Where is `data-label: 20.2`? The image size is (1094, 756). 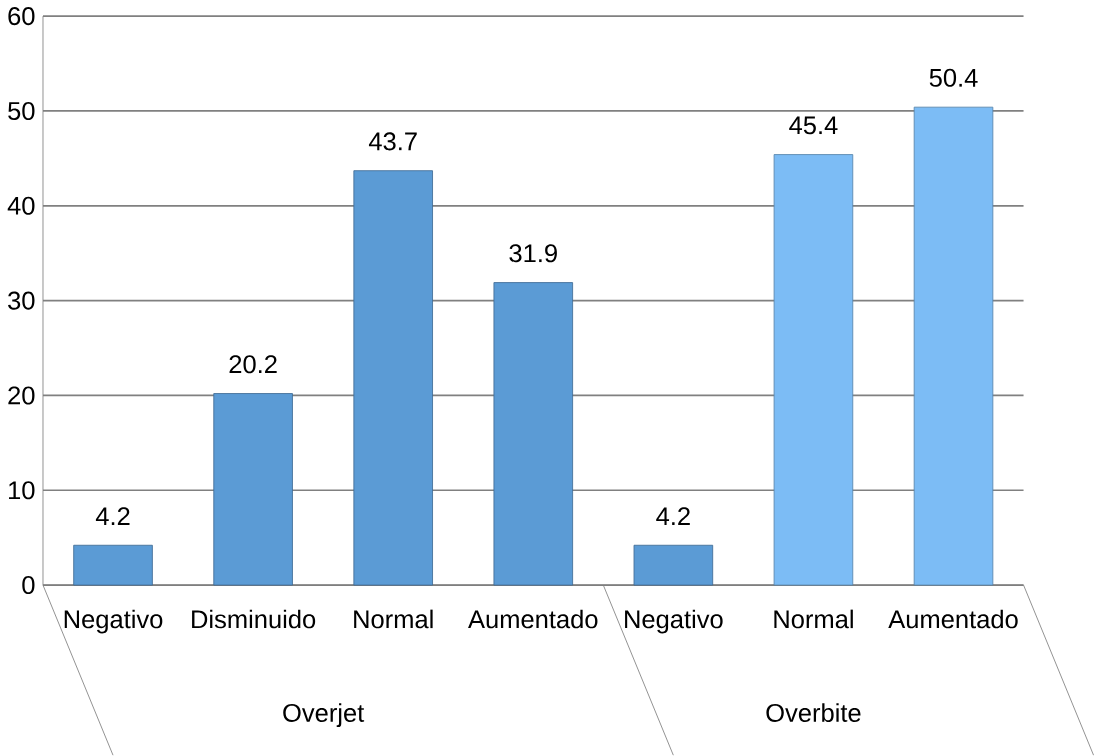 data-label: 20.2 is located at coordinates (253, 364).